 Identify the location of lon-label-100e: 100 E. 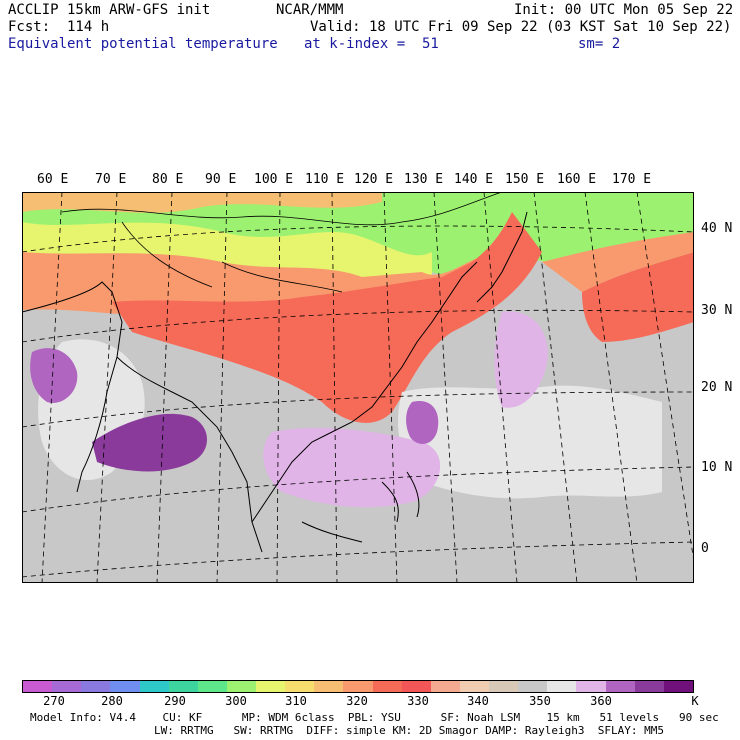
(274, 179).